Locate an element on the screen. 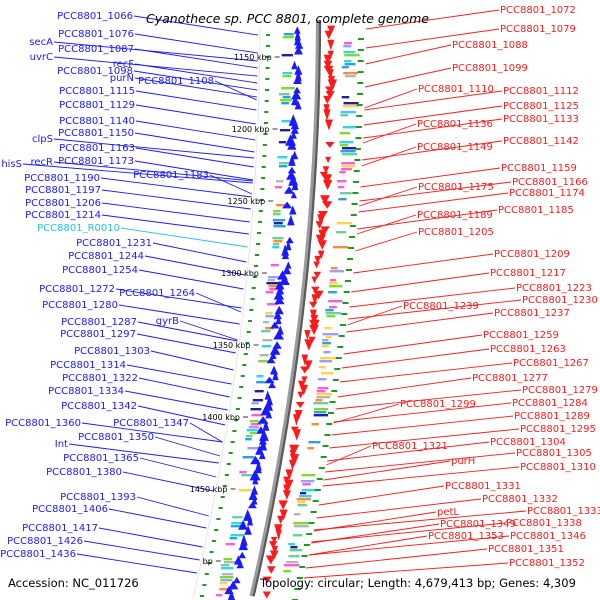  gene-label: recF is located at coordinates (124, 64).